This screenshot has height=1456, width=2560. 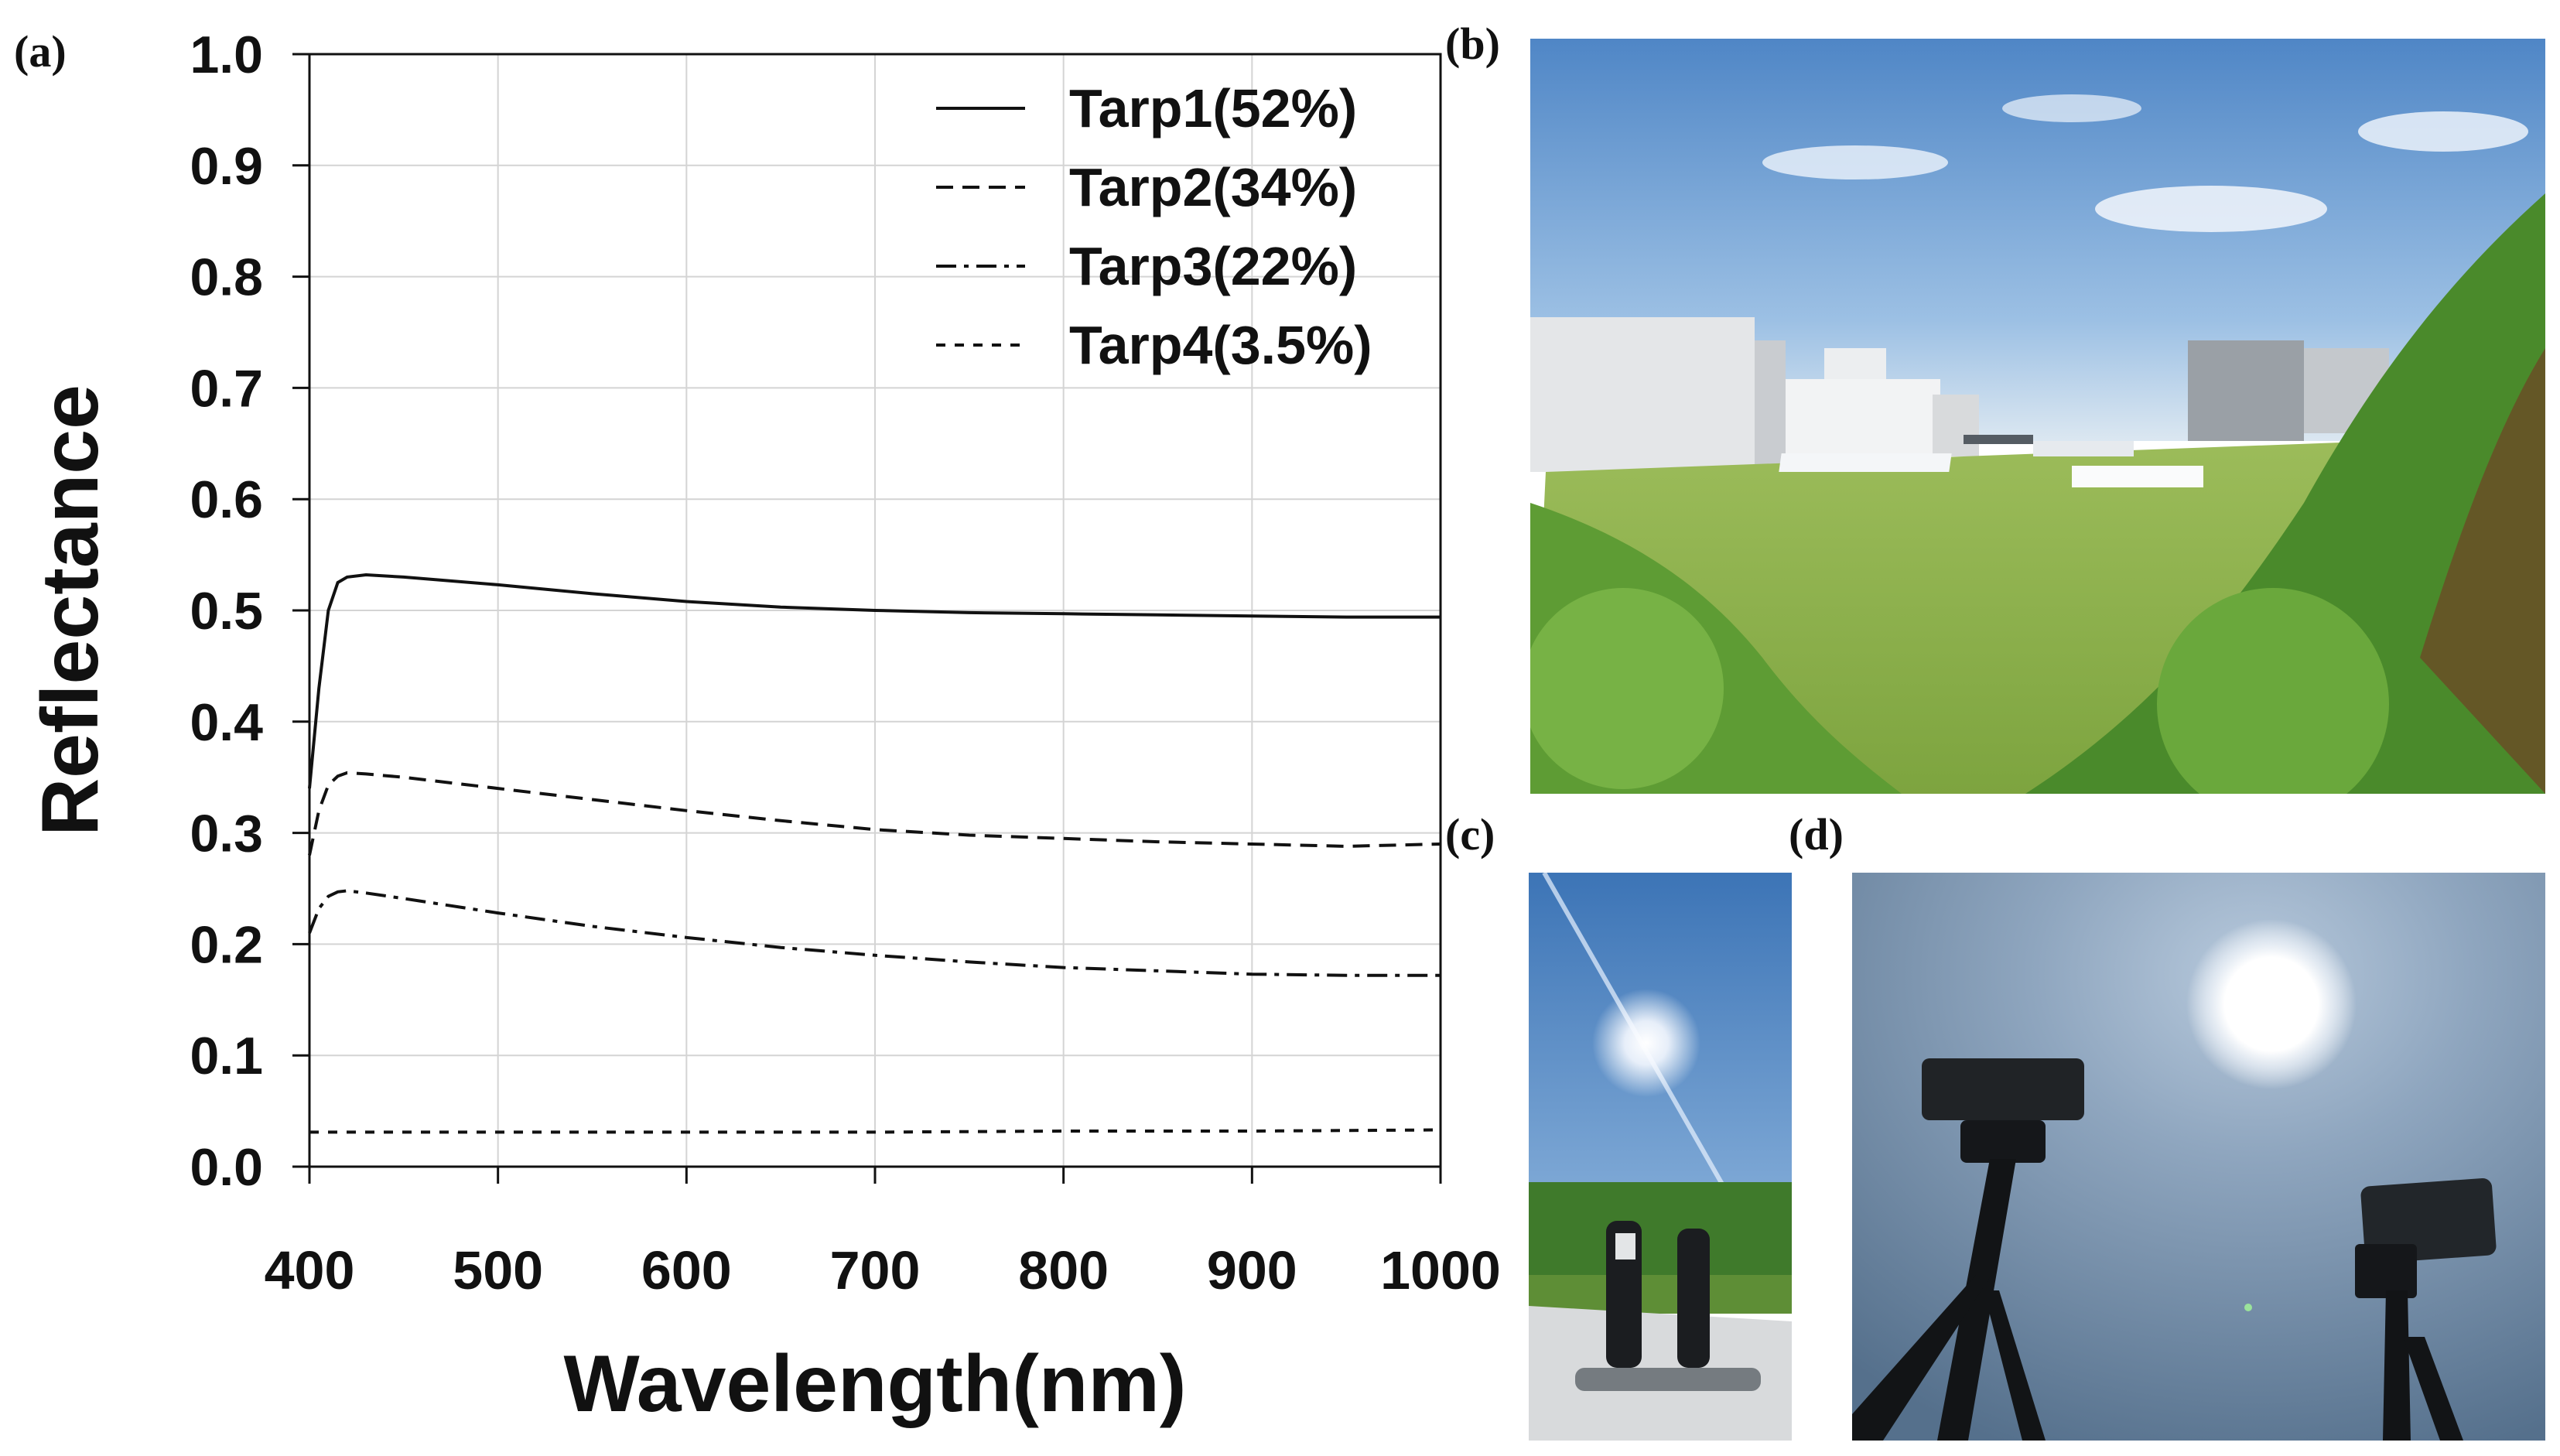 What do you see at coordinates (1625, 1246) in the screenshot?
I see `backpack-sensor` at bounding box center [1625, 1246].